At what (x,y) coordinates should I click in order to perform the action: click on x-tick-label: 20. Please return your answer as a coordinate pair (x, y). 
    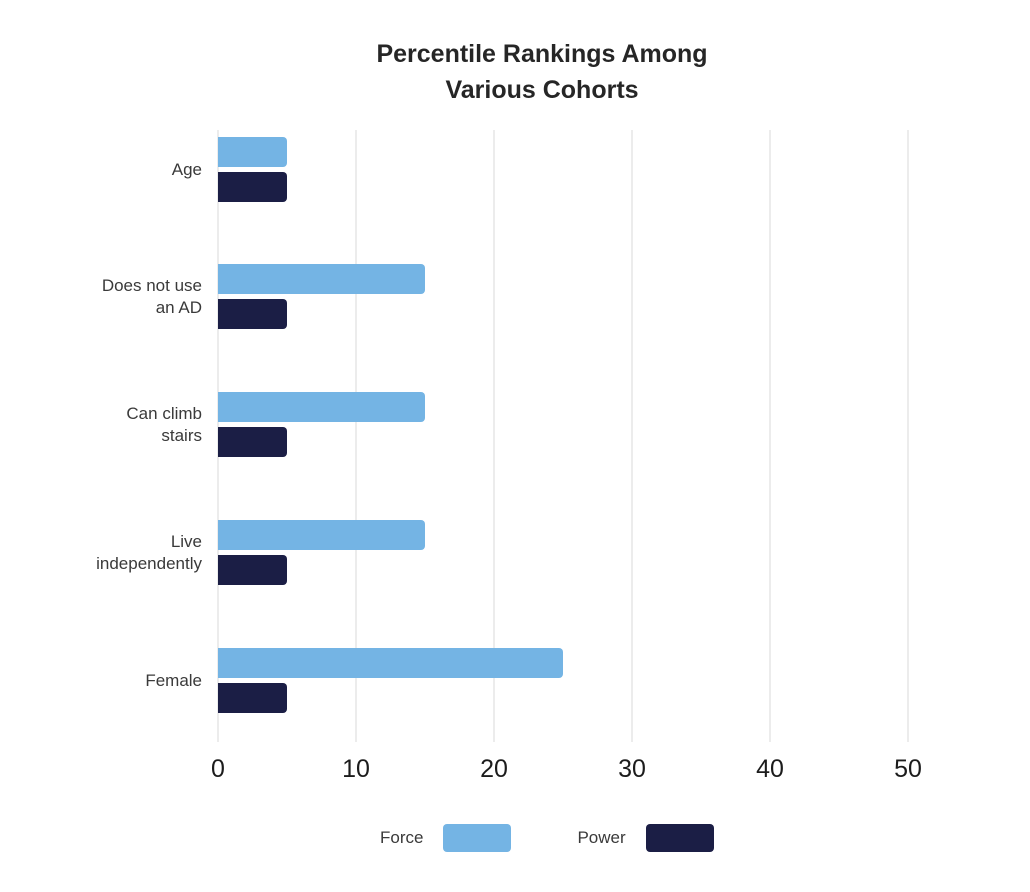
    Looking at the image, I should click on (494, 769).